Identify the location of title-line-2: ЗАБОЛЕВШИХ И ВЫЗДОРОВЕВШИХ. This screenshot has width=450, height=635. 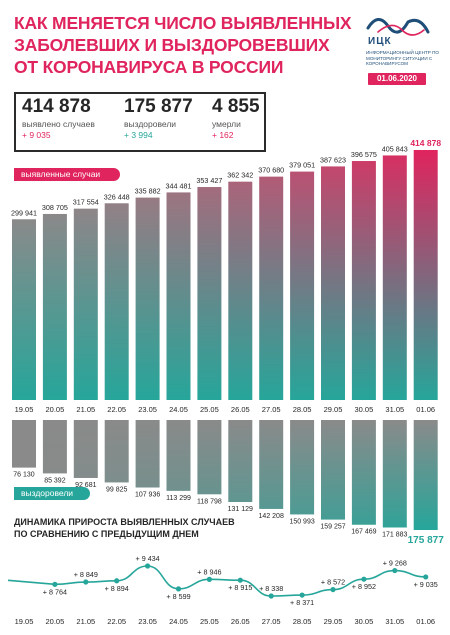
(172, 45).